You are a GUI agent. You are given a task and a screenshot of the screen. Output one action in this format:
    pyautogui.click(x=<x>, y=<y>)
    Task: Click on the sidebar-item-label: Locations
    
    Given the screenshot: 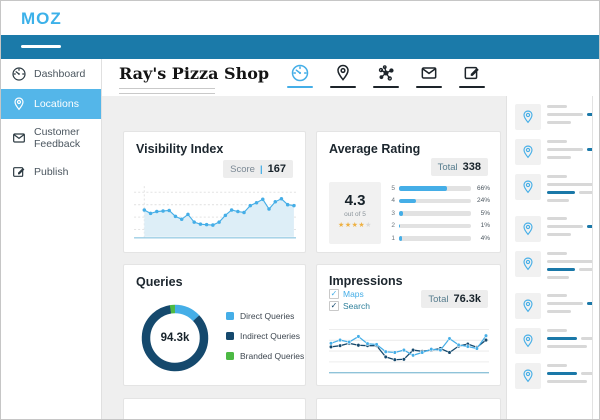 What is the action you would take?
    pyautogui.click(x=56, y=104)
    